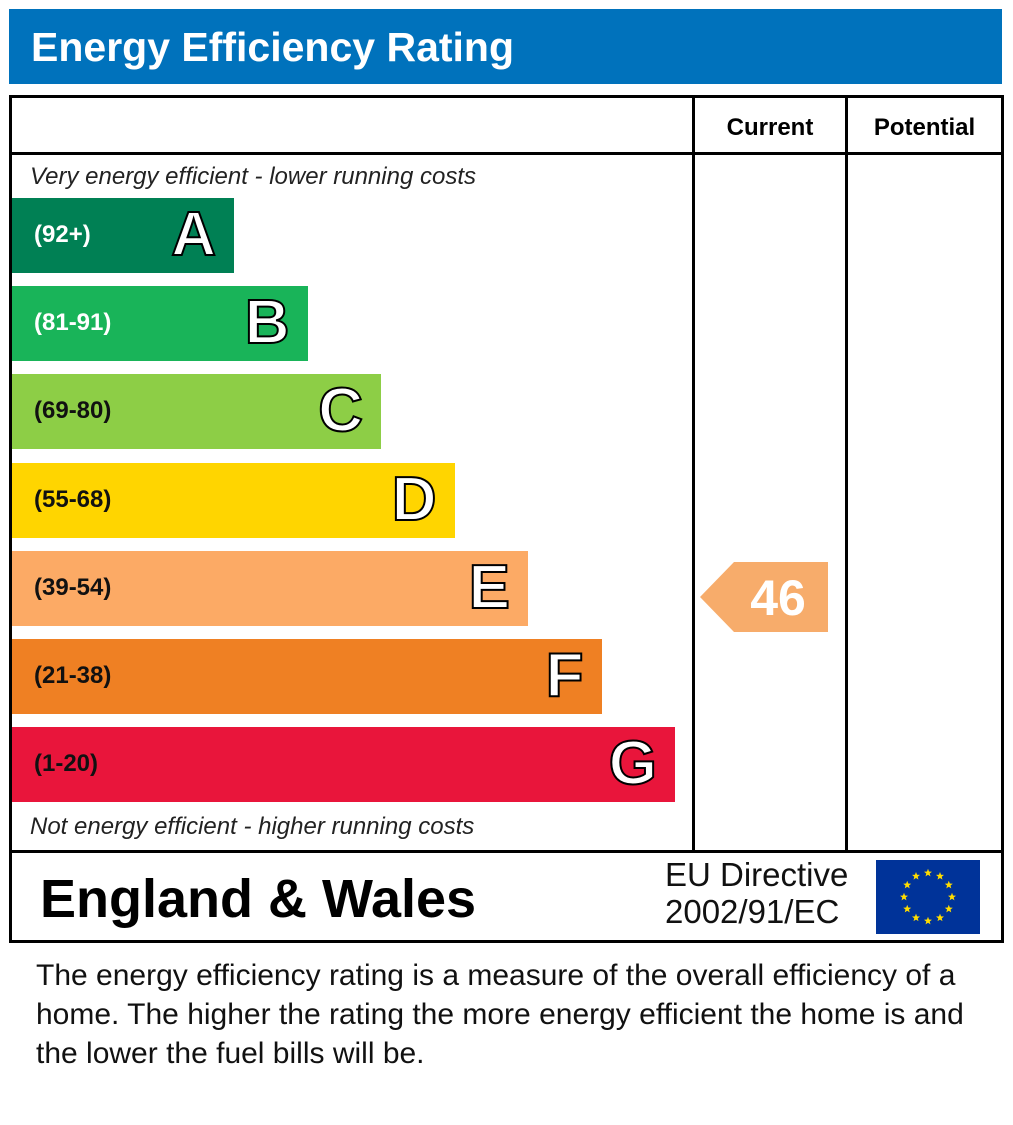 The image size is (1013, 1125). I want to click on band-d: (55-68) D, so click(233, 500).